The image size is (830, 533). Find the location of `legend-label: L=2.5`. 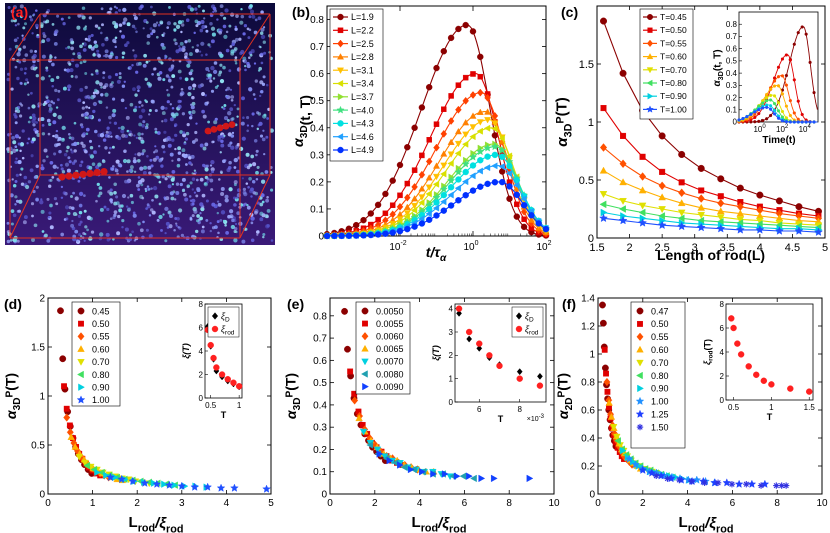

legend-label: L=2.5 is located at coordinates (362, 44).